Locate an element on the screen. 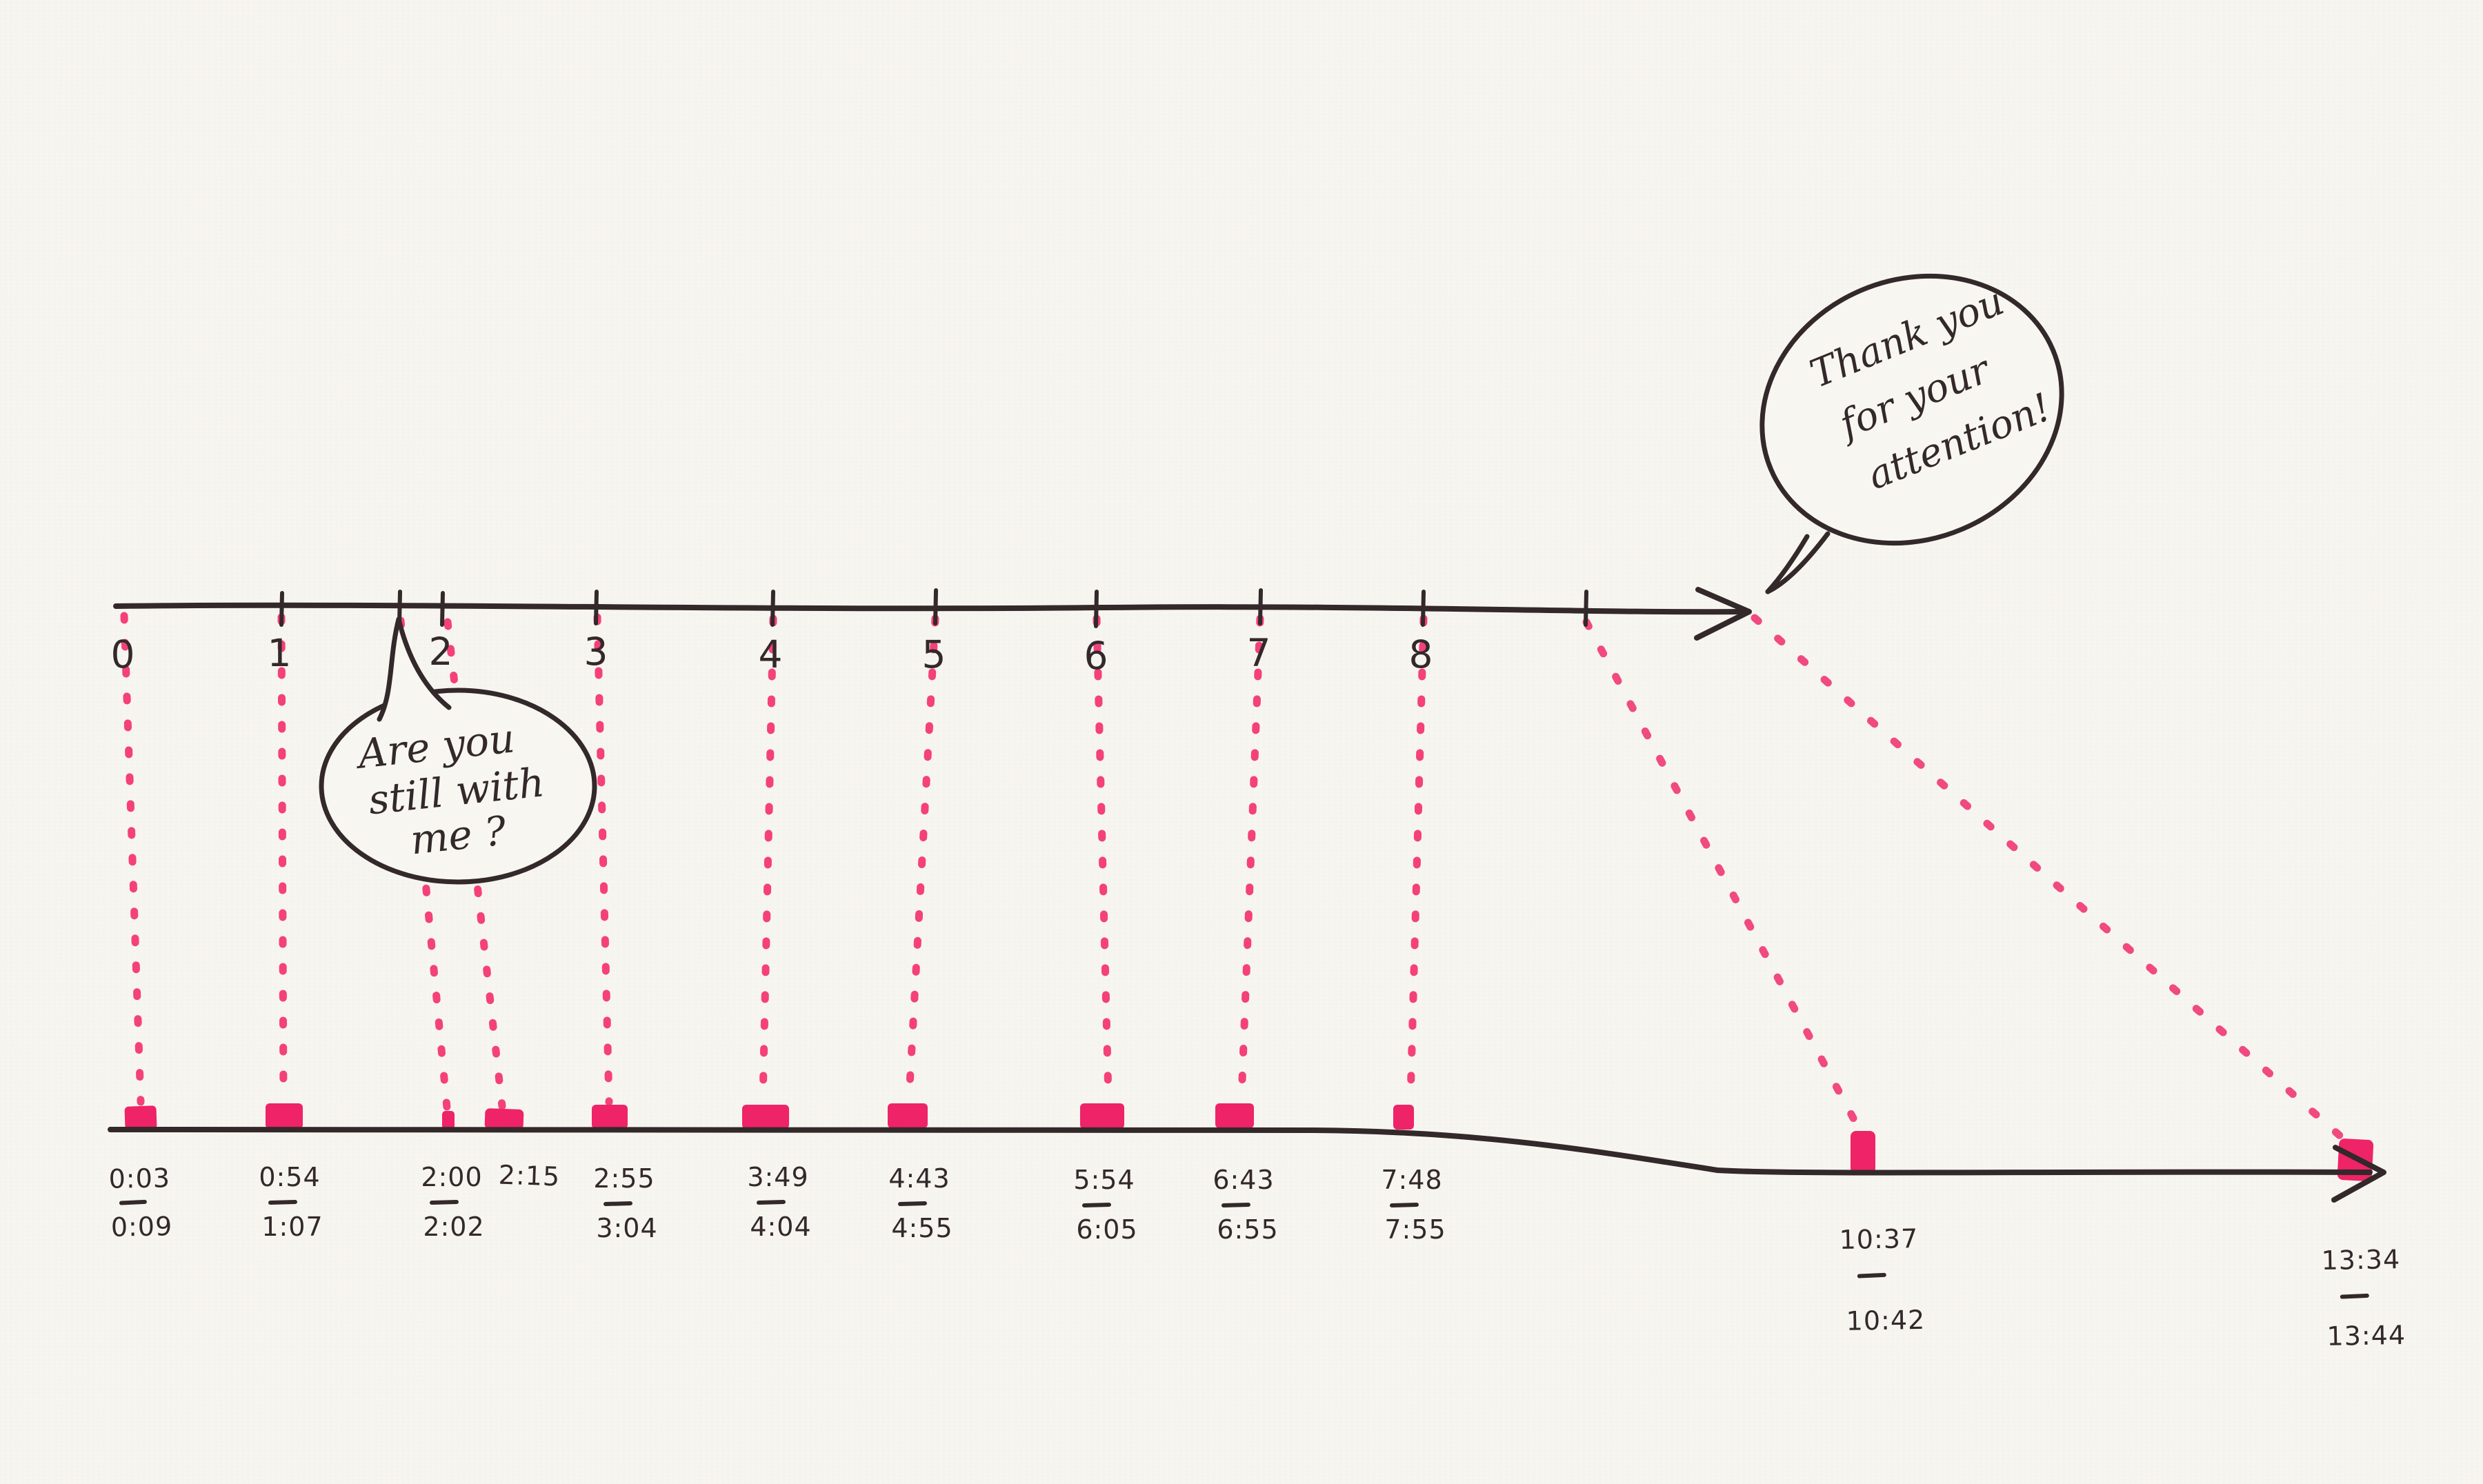  time-start: 2:00 is located at coordinates (452, 1177).